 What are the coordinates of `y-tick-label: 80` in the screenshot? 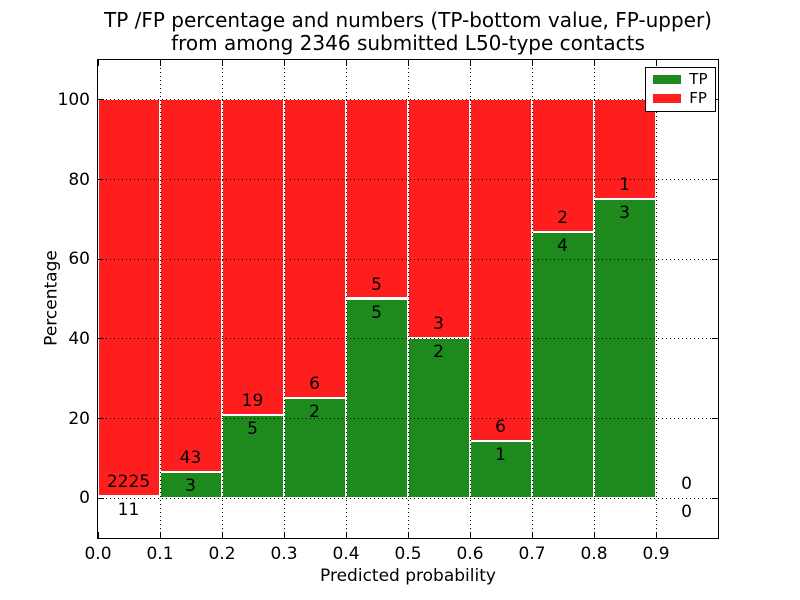 It's located at (79, 179).